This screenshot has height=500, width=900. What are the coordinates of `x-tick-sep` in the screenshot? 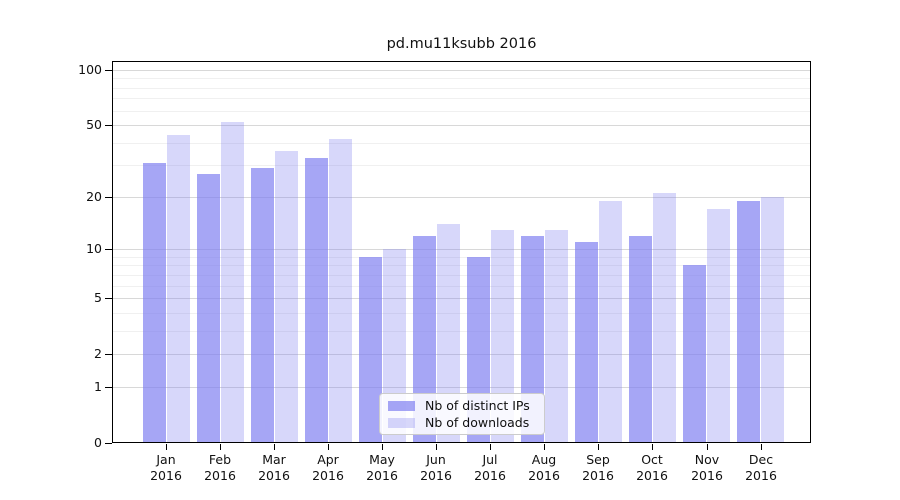 It's located at (598, 447).